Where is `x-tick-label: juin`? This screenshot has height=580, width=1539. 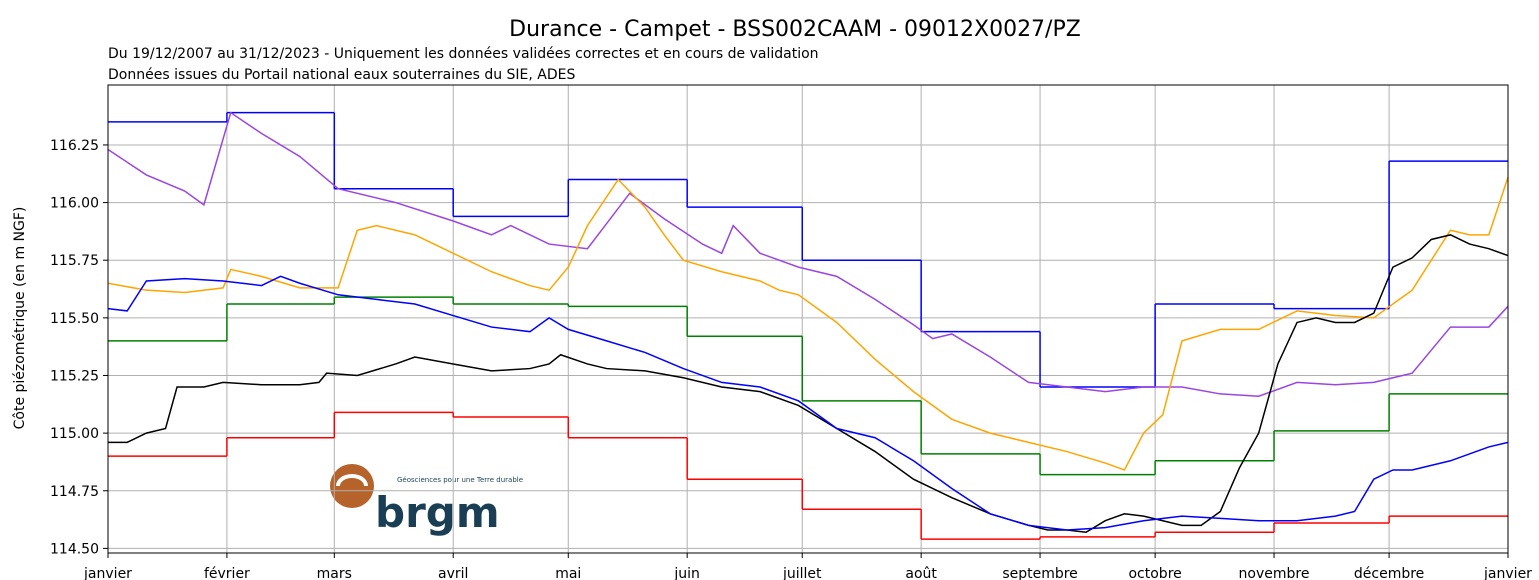 x-tick-label: juin is located at coordinates (686, 573).